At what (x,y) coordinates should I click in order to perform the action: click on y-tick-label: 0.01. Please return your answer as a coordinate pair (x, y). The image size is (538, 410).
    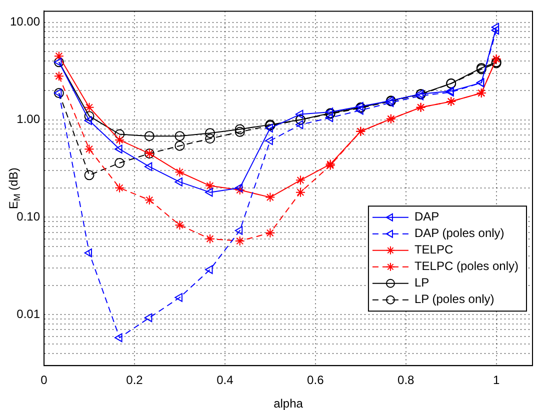
    Looking at the image, I should click on (28, 313).